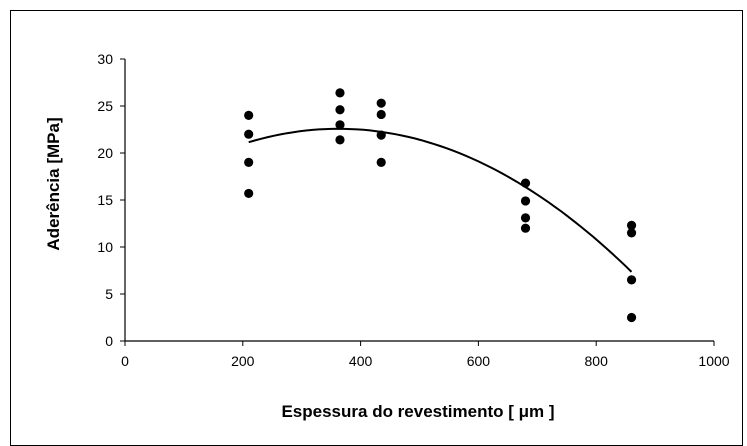  Describe the element at coordinates (243, 361) in the screenshot. I see `x-tick-label: 200` at that location.